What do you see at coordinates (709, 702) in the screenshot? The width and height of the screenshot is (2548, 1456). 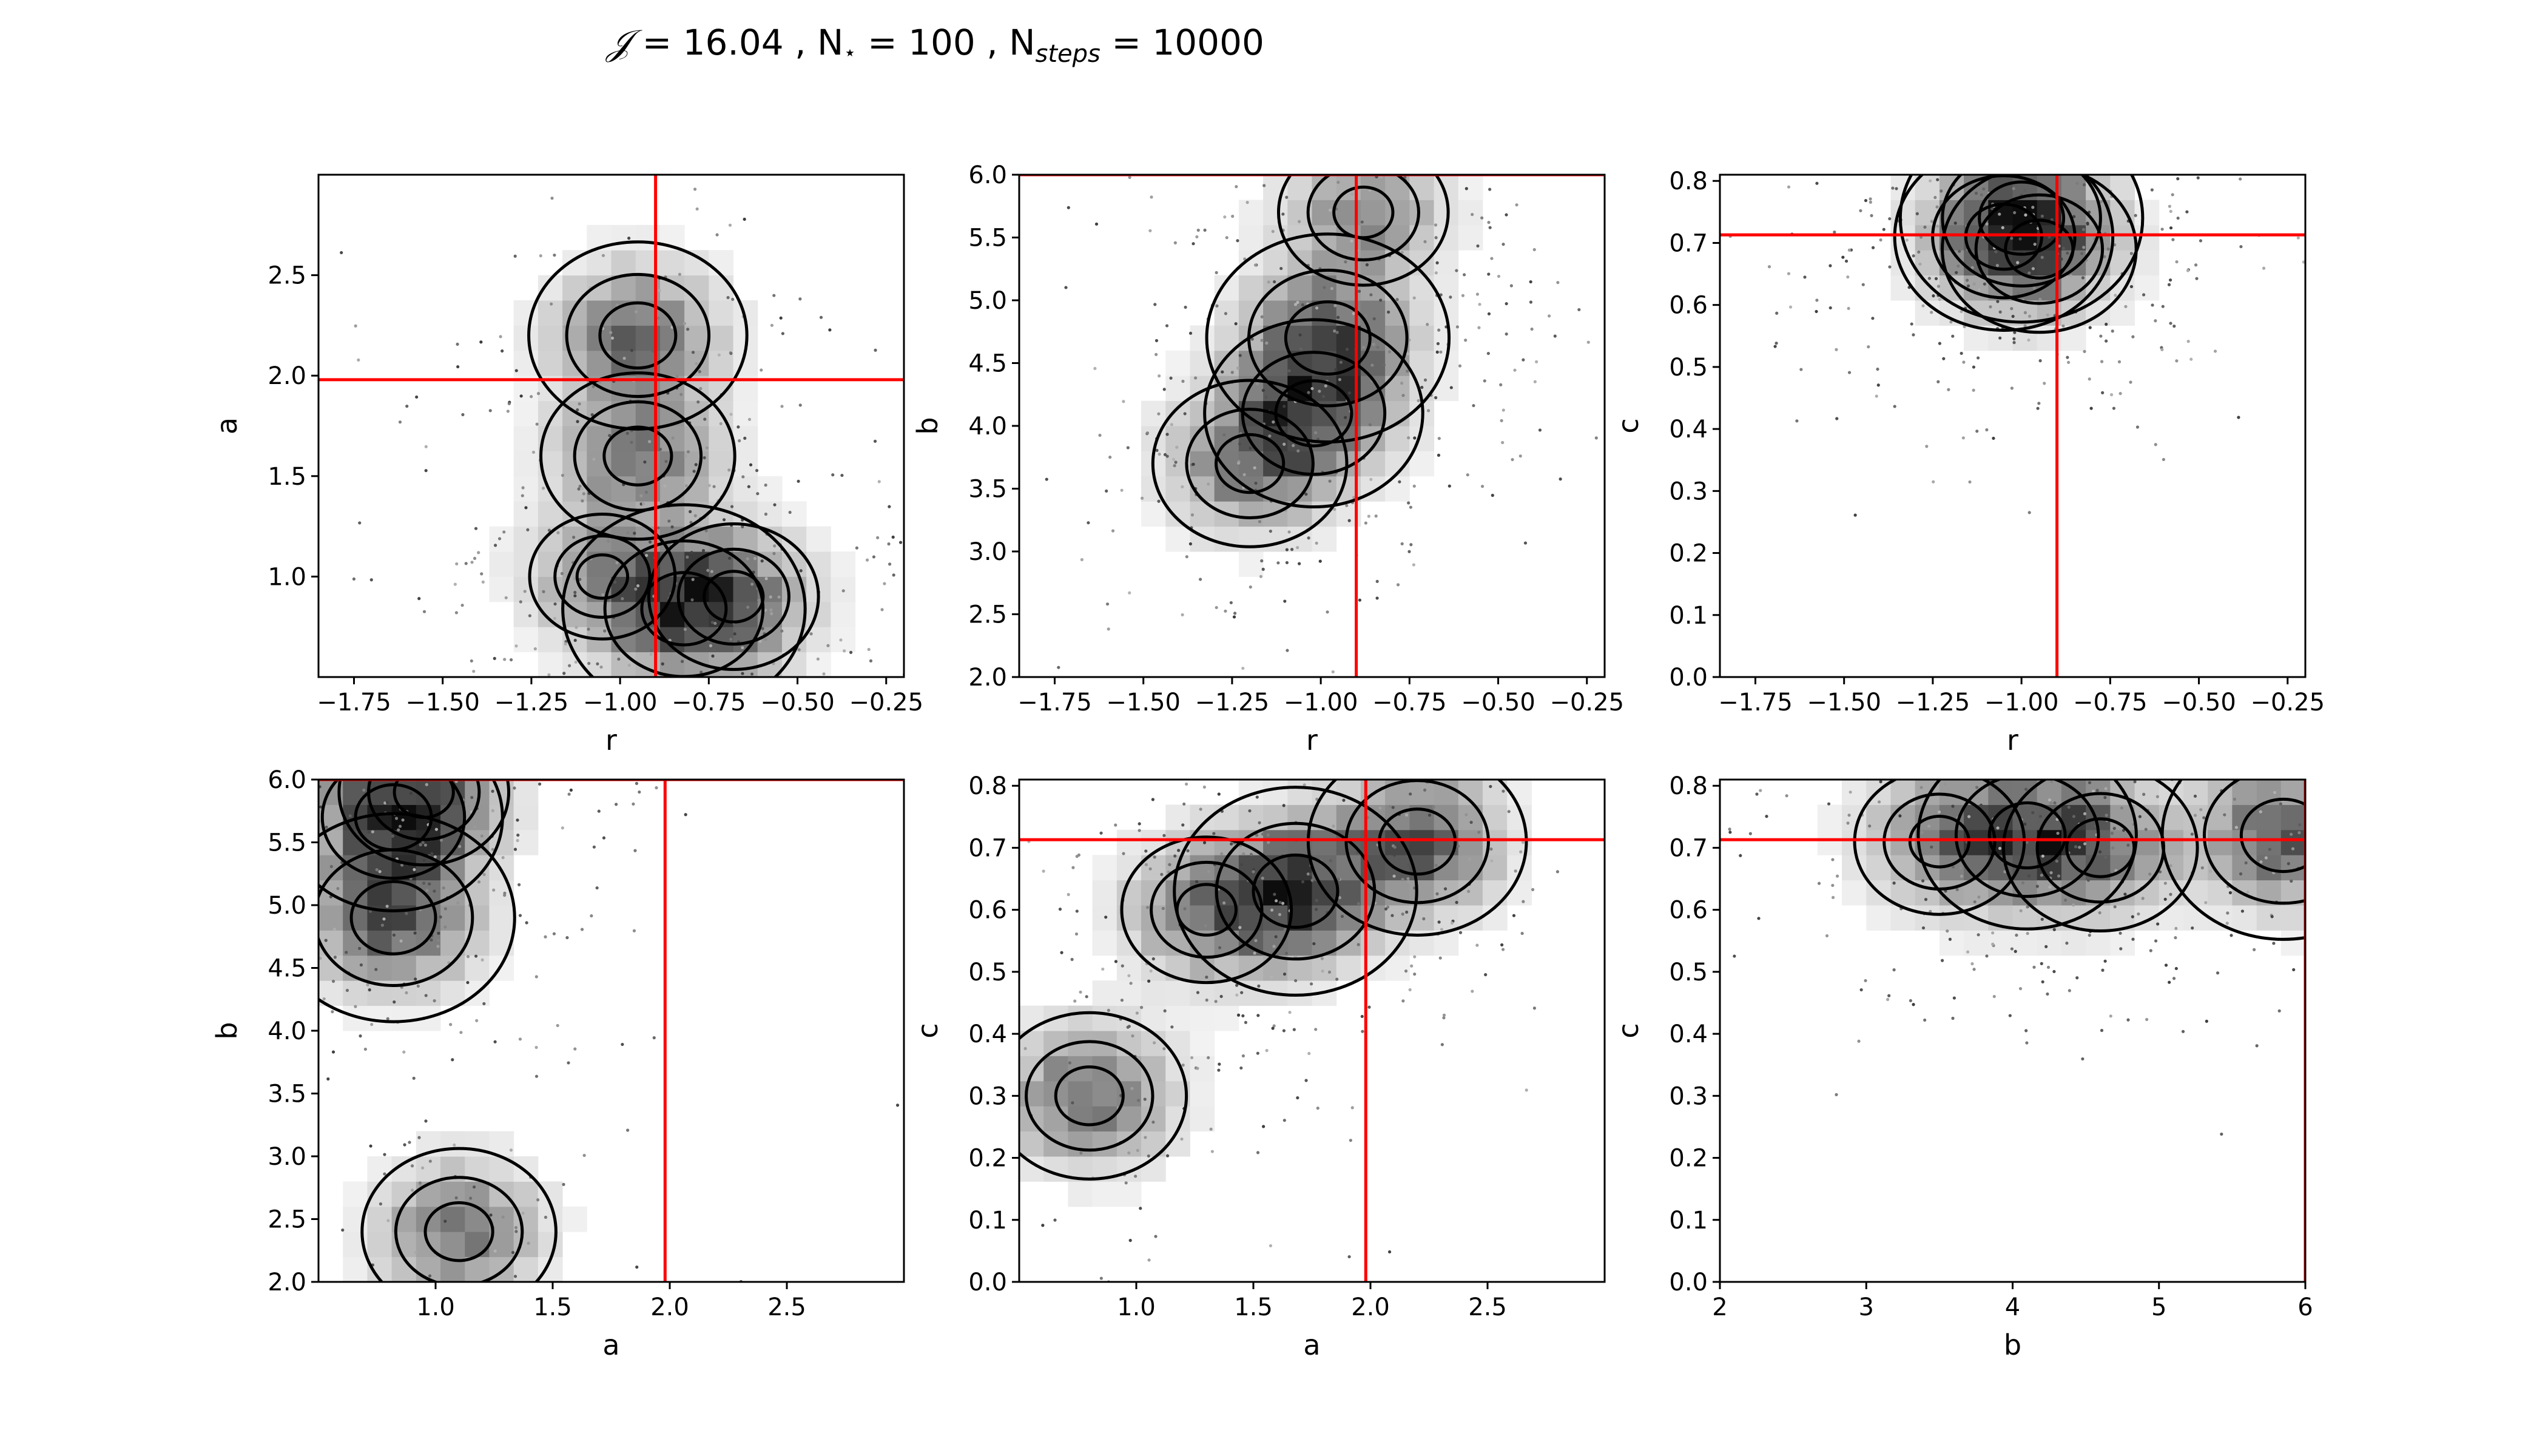 I see `x-tick-label: −0.75` at bounding box center [709, 702].